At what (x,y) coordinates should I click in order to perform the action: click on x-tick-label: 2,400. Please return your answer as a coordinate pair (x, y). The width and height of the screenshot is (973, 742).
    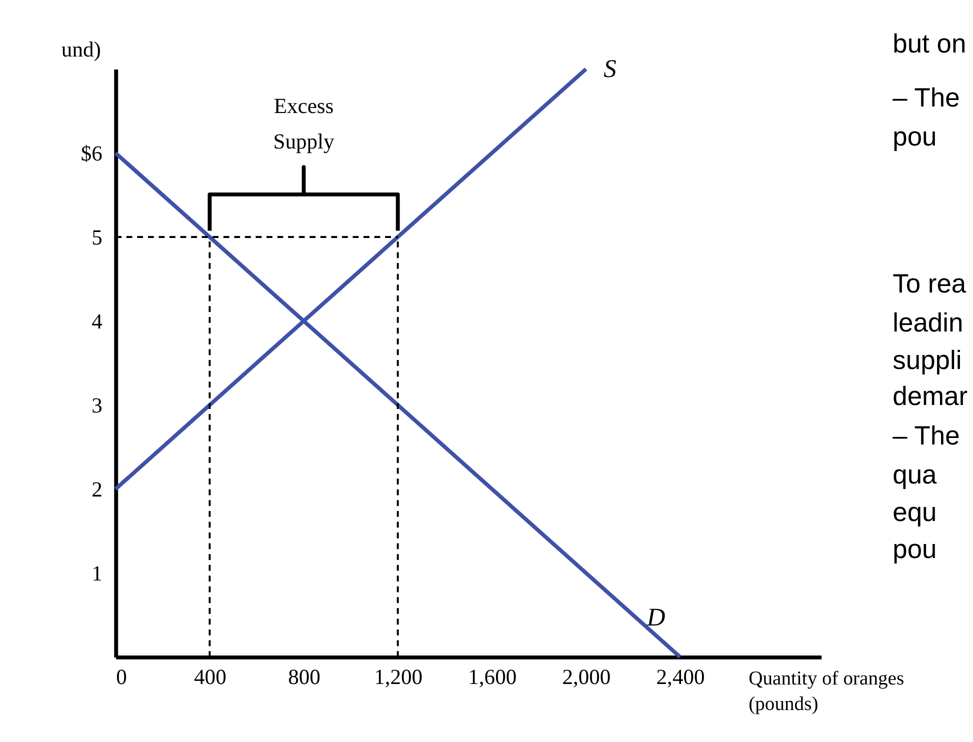
    Looking at the image, I should click on (680, 676).